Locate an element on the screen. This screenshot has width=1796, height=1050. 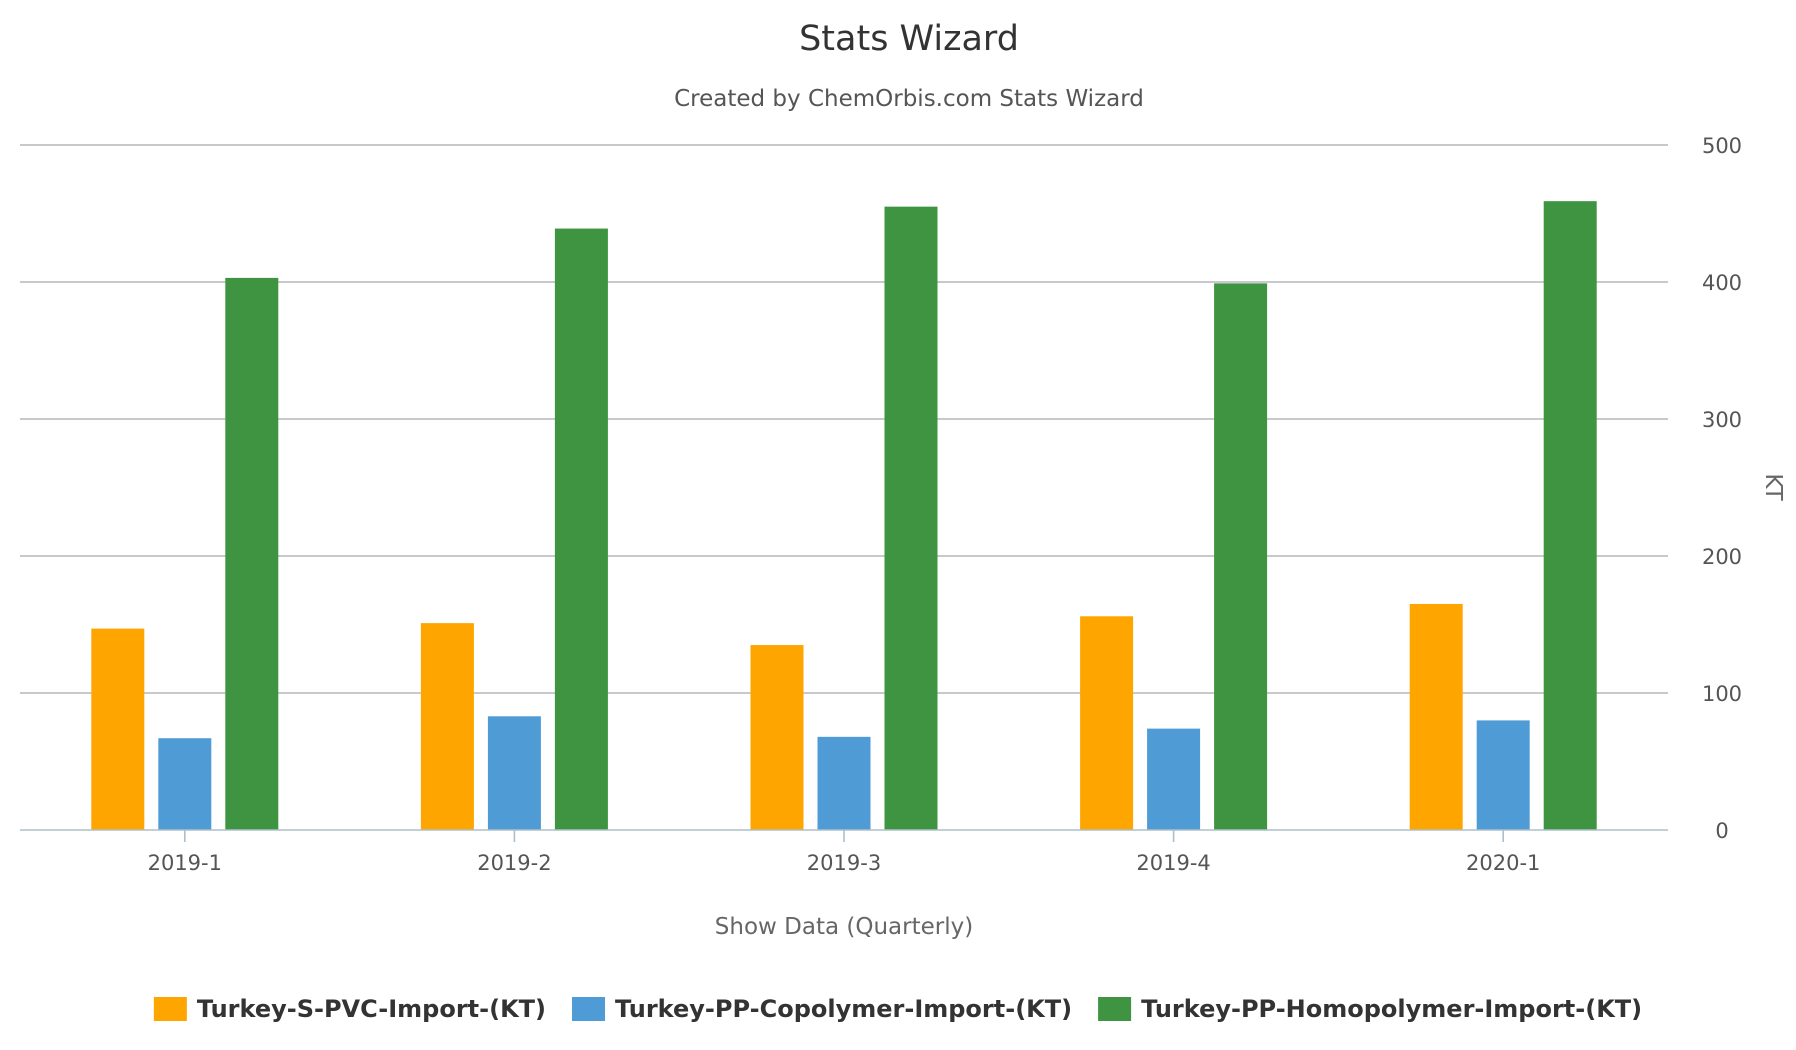
y-tick-label: 100 is located at coordinates (1722, 694).